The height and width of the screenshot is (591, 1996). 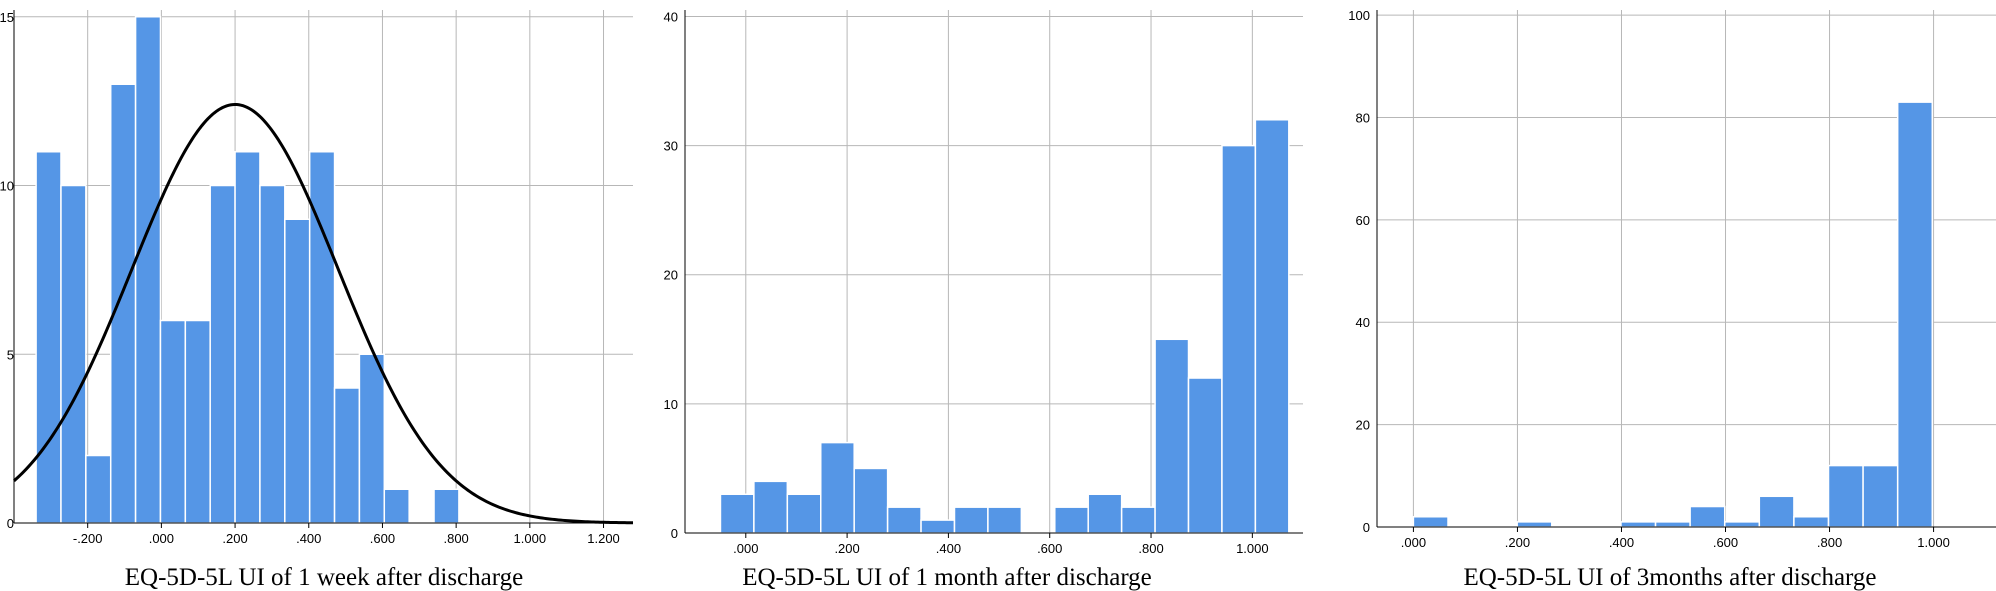 I want to click on x-axis-label-1-week: EQ-5D-5L UI of 1 week after discharge, so click(x=324, y=577).